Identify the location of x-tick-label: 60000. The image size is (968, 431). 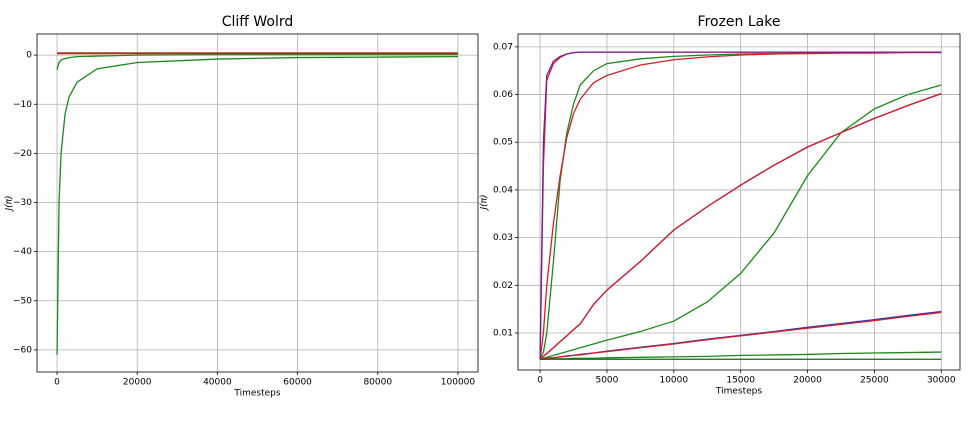
(297, 383).